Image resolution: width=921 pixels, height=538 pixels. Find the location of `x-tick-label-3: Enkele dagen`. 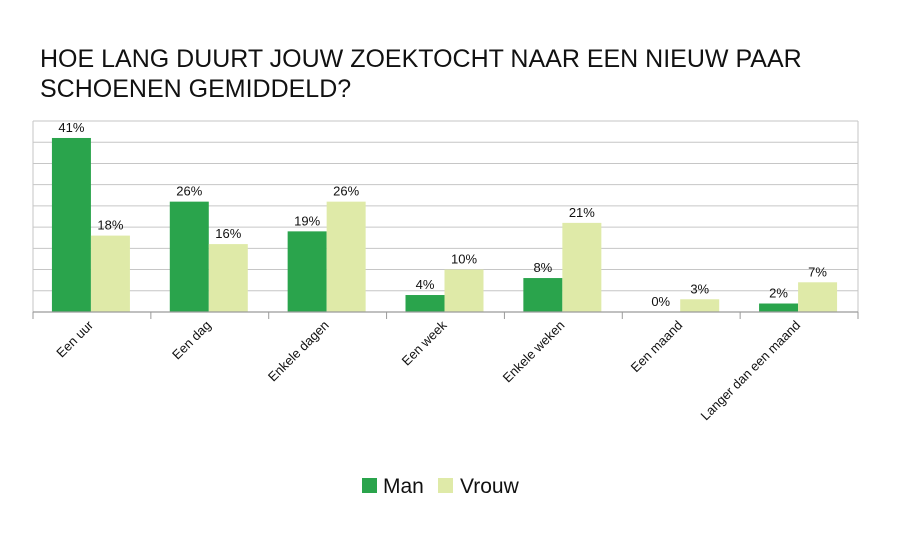

x-tick-label-3: Enkele dagen is located at coordinates (298, 351).